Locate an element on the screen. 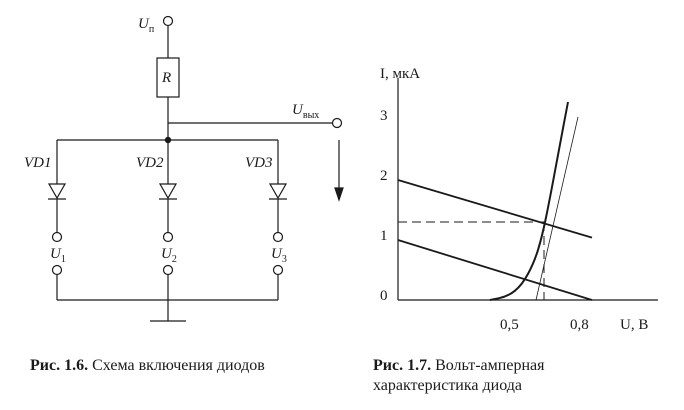 The image size is (684, 410). input-terminal-1-bottom is located at coordinates (57, 270).